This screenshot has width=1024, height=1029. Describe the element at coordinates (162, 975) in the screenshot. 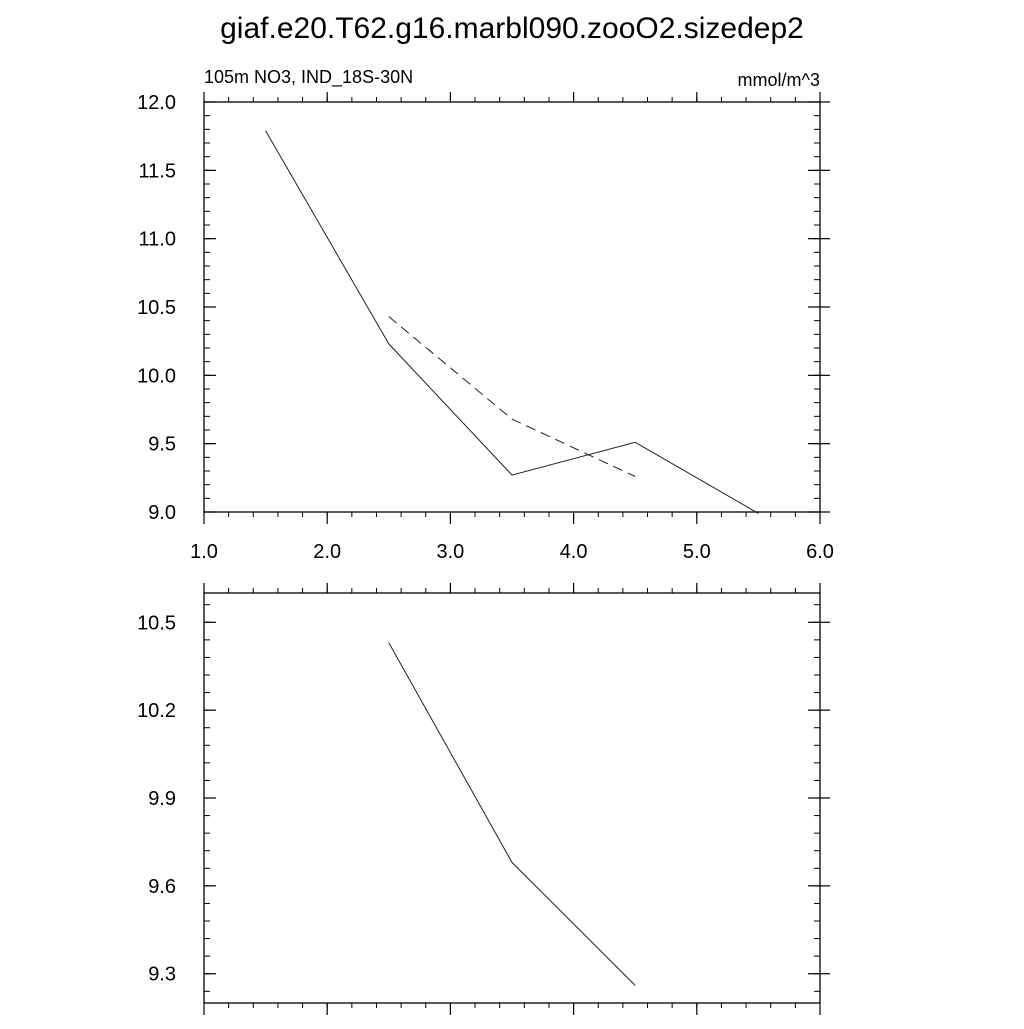

I see `y-tick-label: 9.3` at that location.